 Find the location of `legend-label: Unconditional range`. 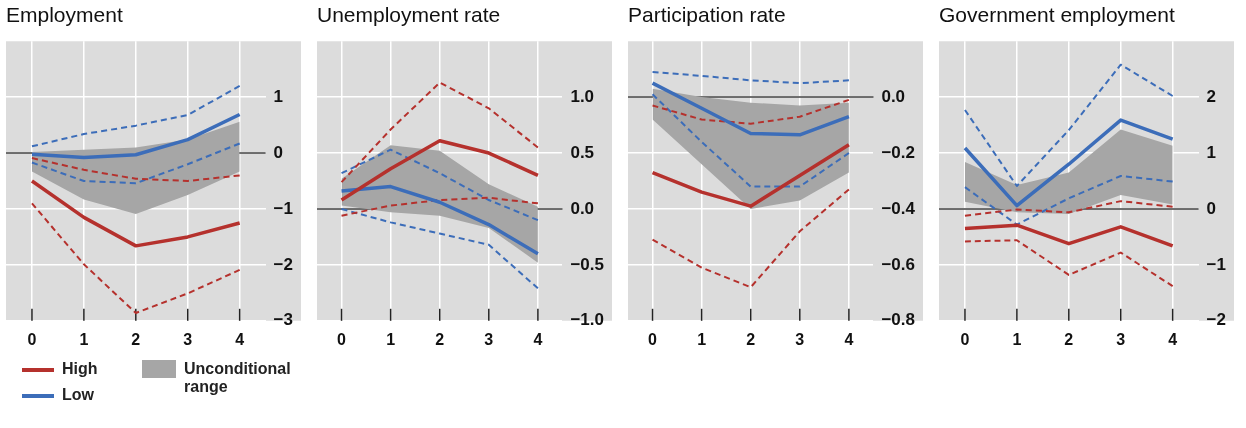

legend-label: Unconditional range is located at coordinates (238, 378).